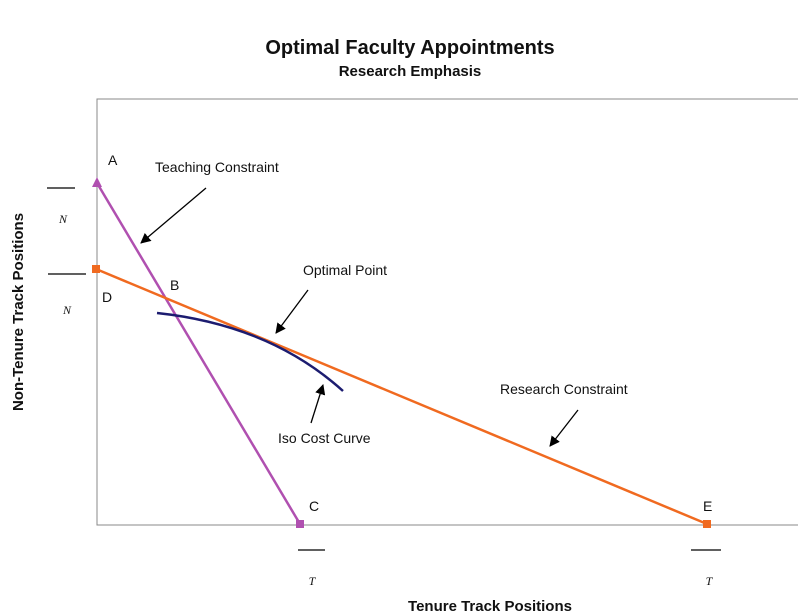  I want to click on point-label: B, so click(174, 285).